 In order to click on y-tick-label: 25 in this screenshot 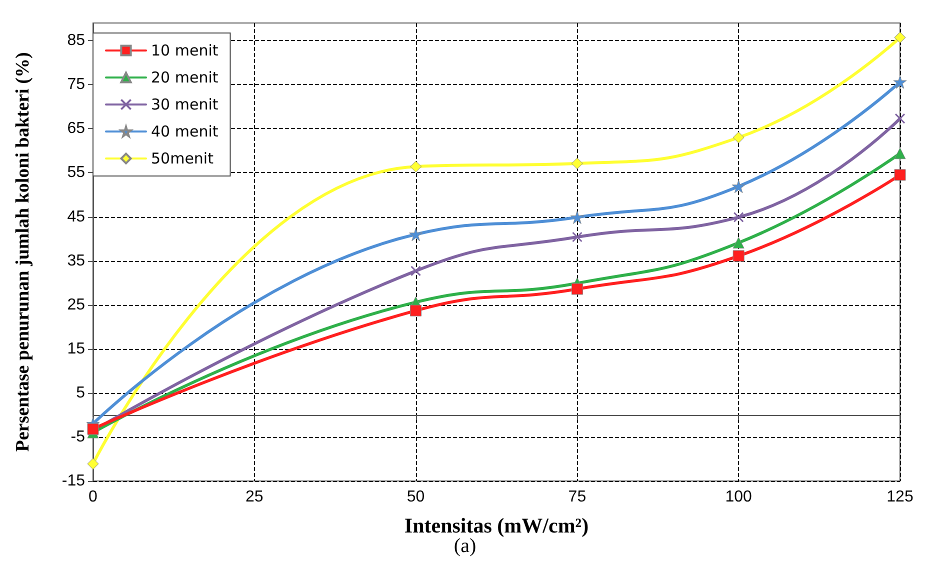, I will do `click(76, 305)`.